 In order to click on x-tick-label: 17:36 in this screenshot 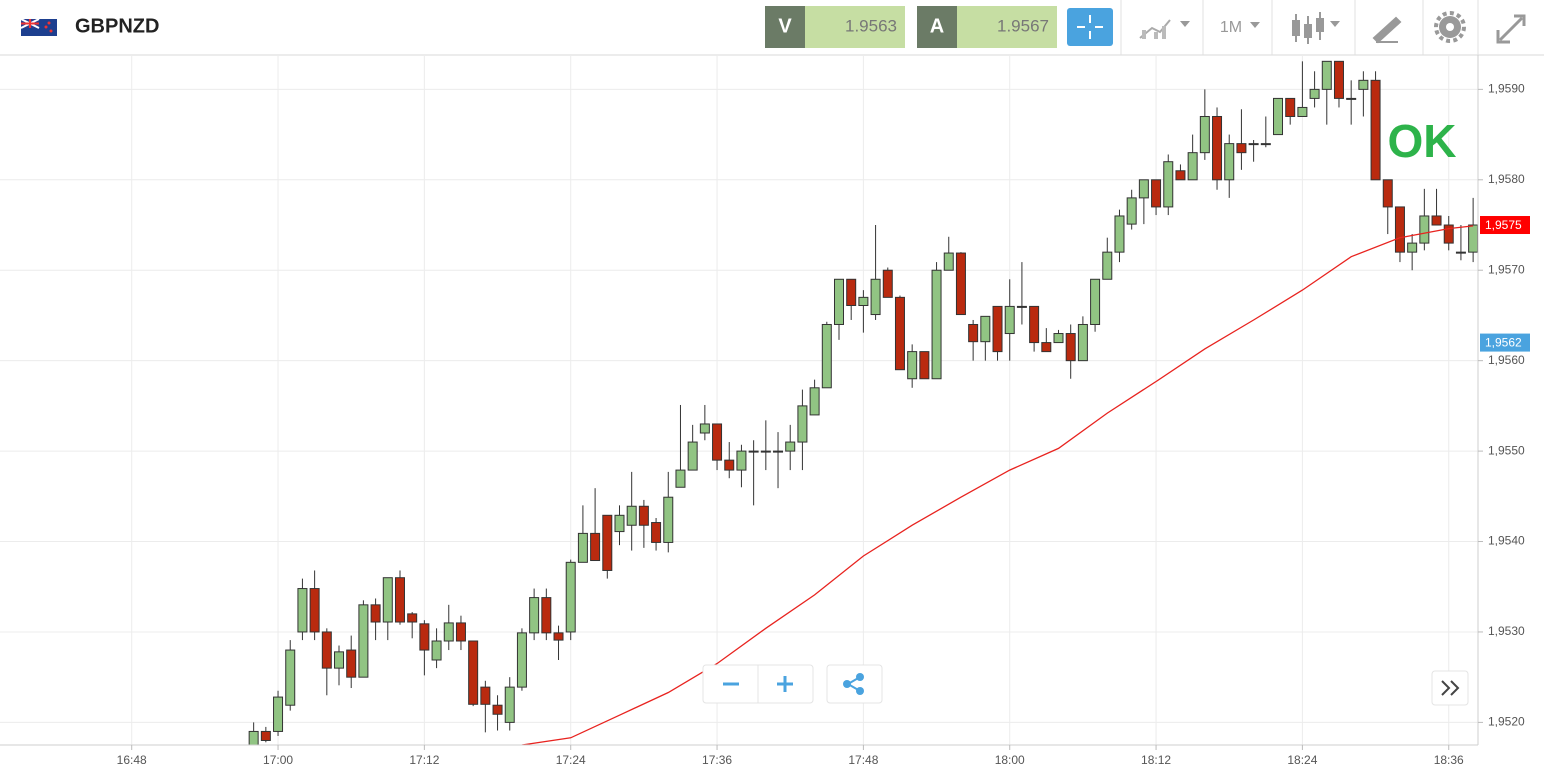, I will do `click(717, 760)`.